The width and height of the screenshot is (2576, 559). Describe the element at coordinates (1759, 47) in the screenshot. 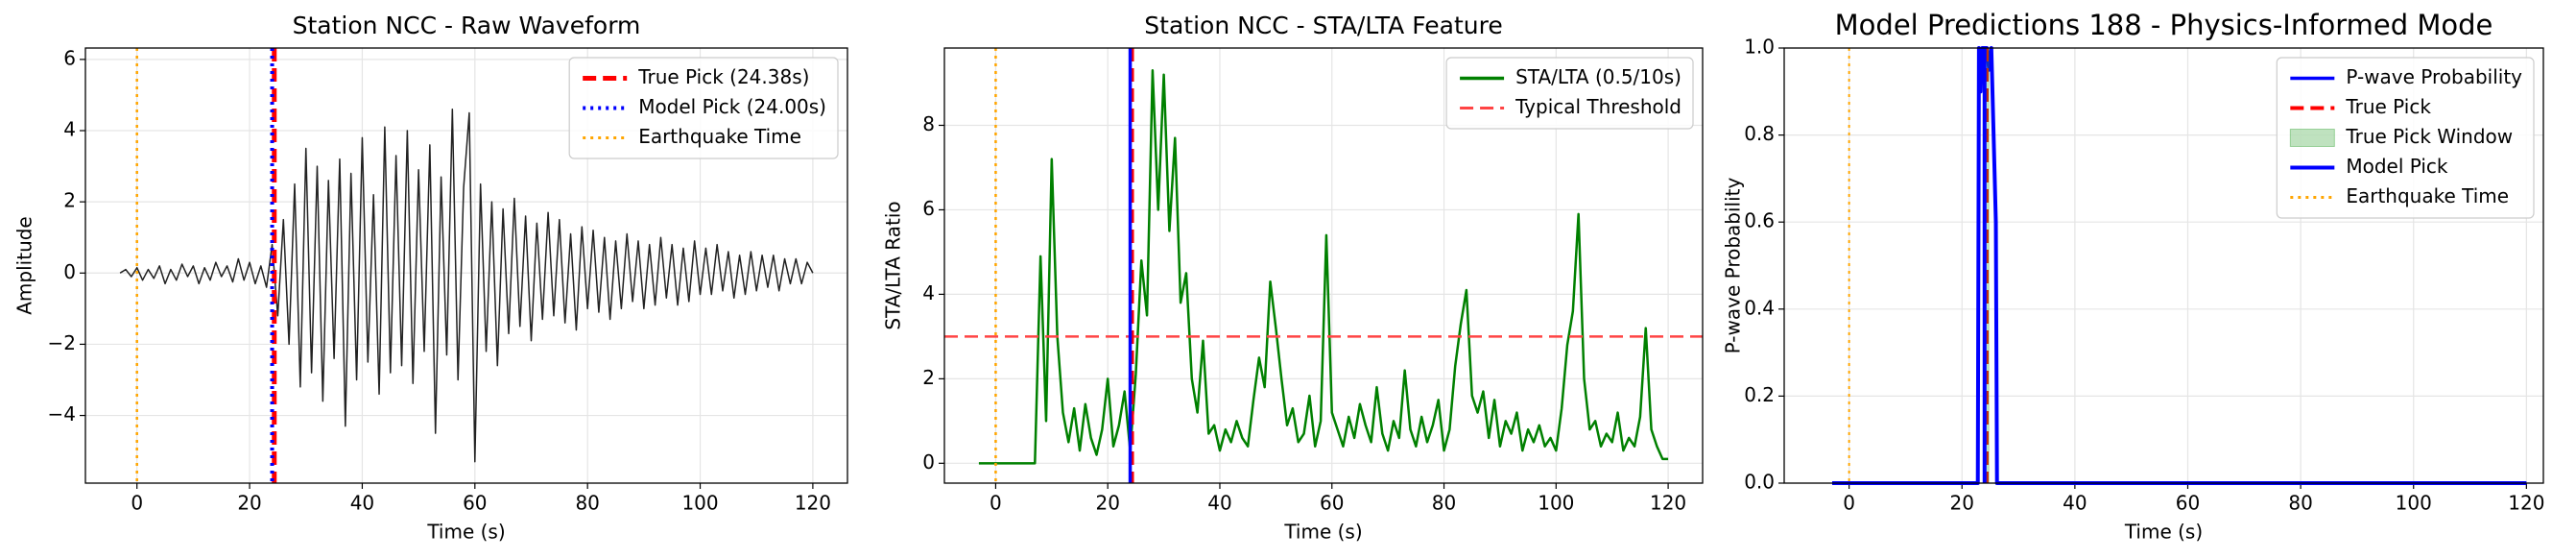

I see `y-tick-label: 1.0` at that location.